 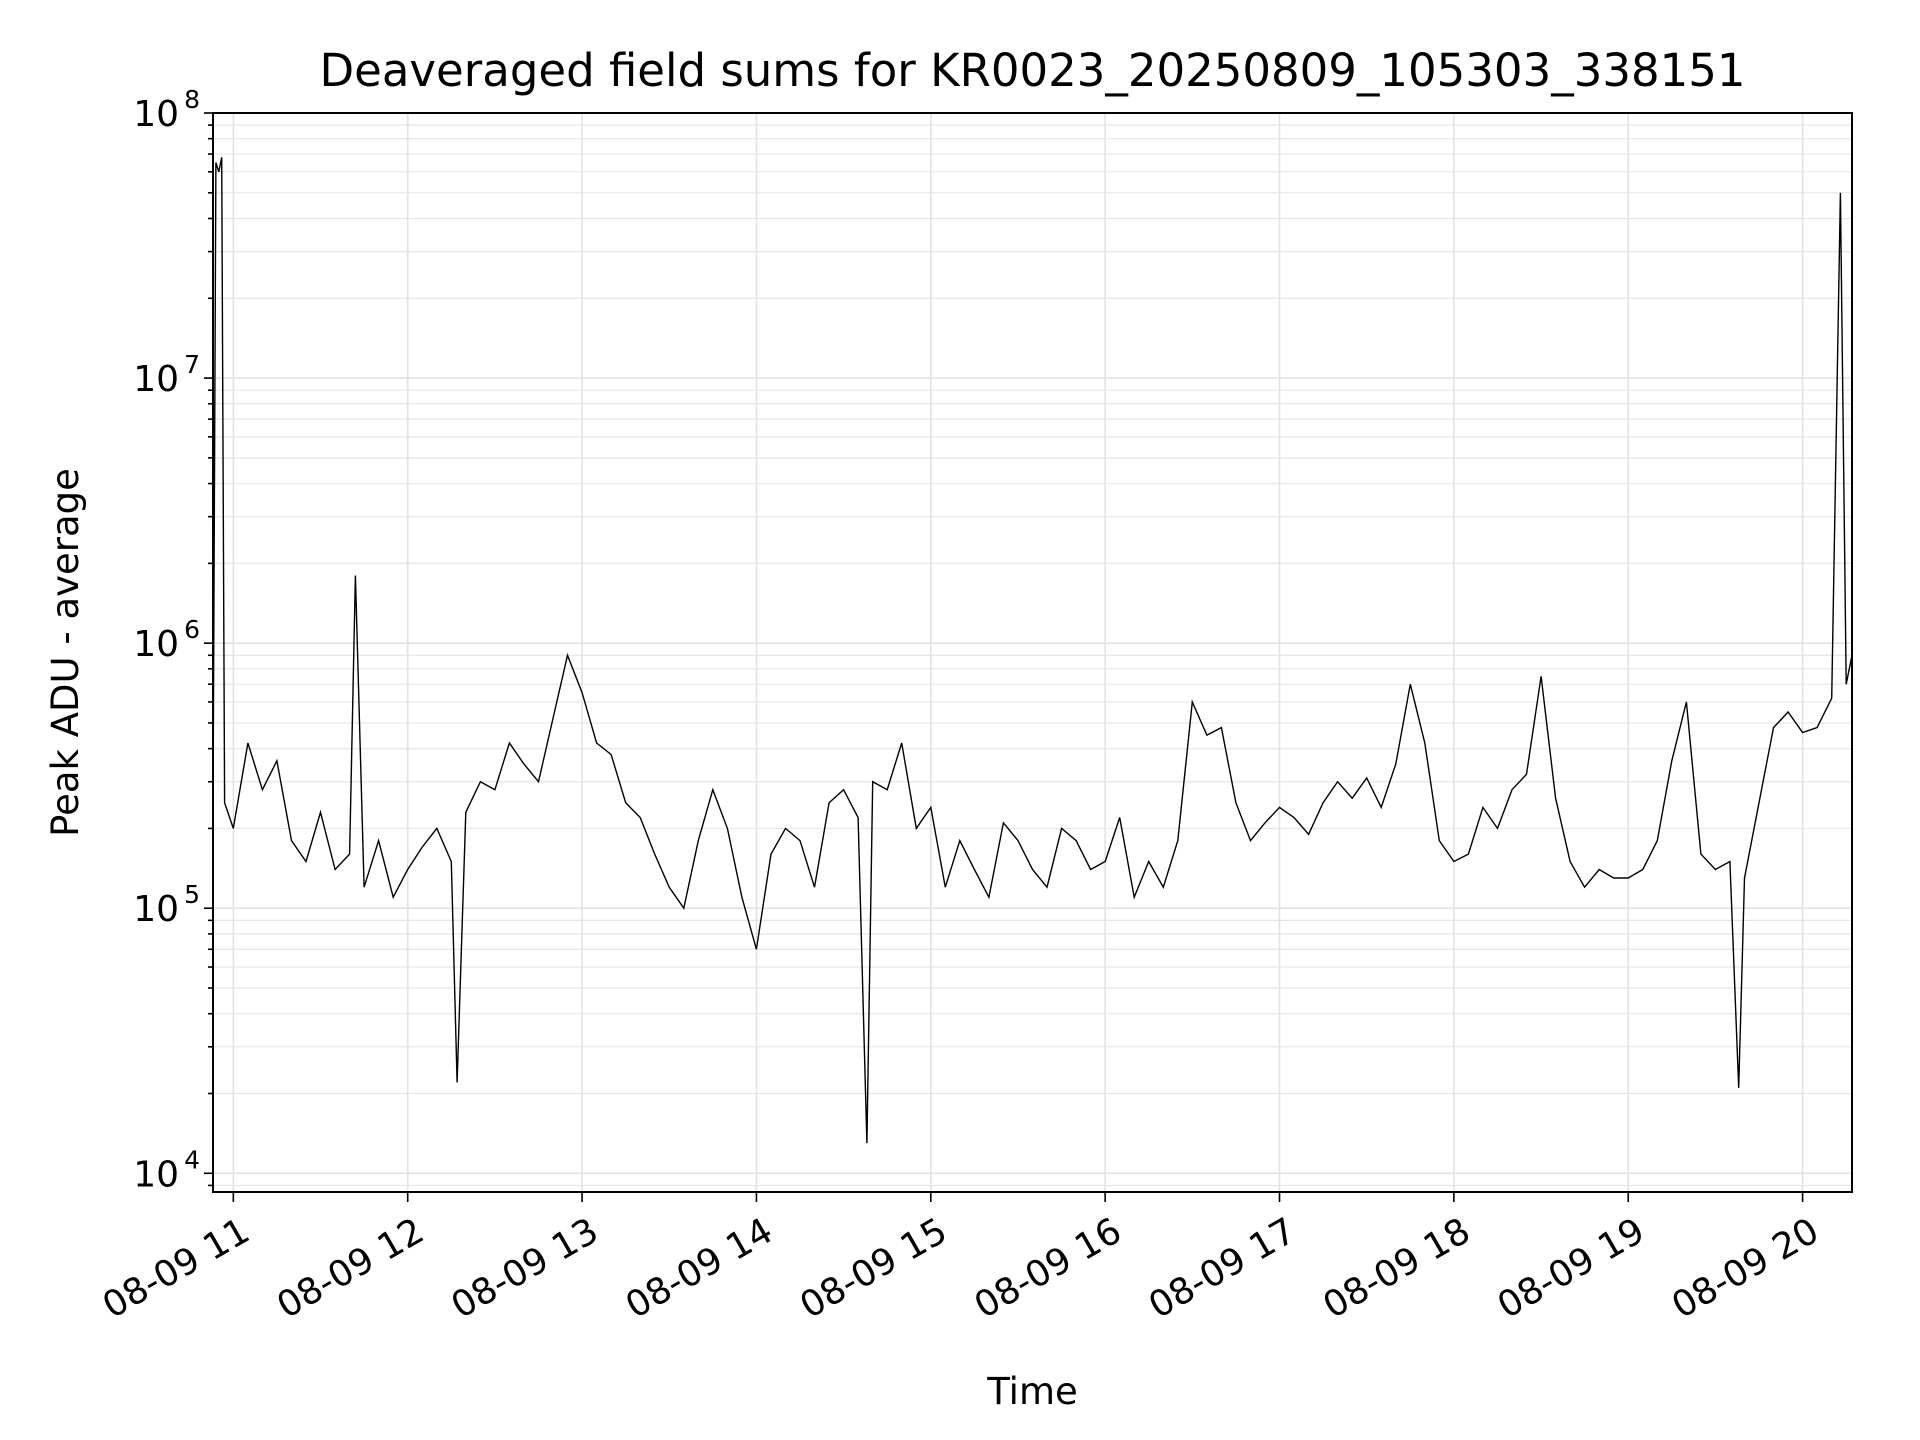 I want to click on y-tick-exponent: 8, so click(x=192, y=99).